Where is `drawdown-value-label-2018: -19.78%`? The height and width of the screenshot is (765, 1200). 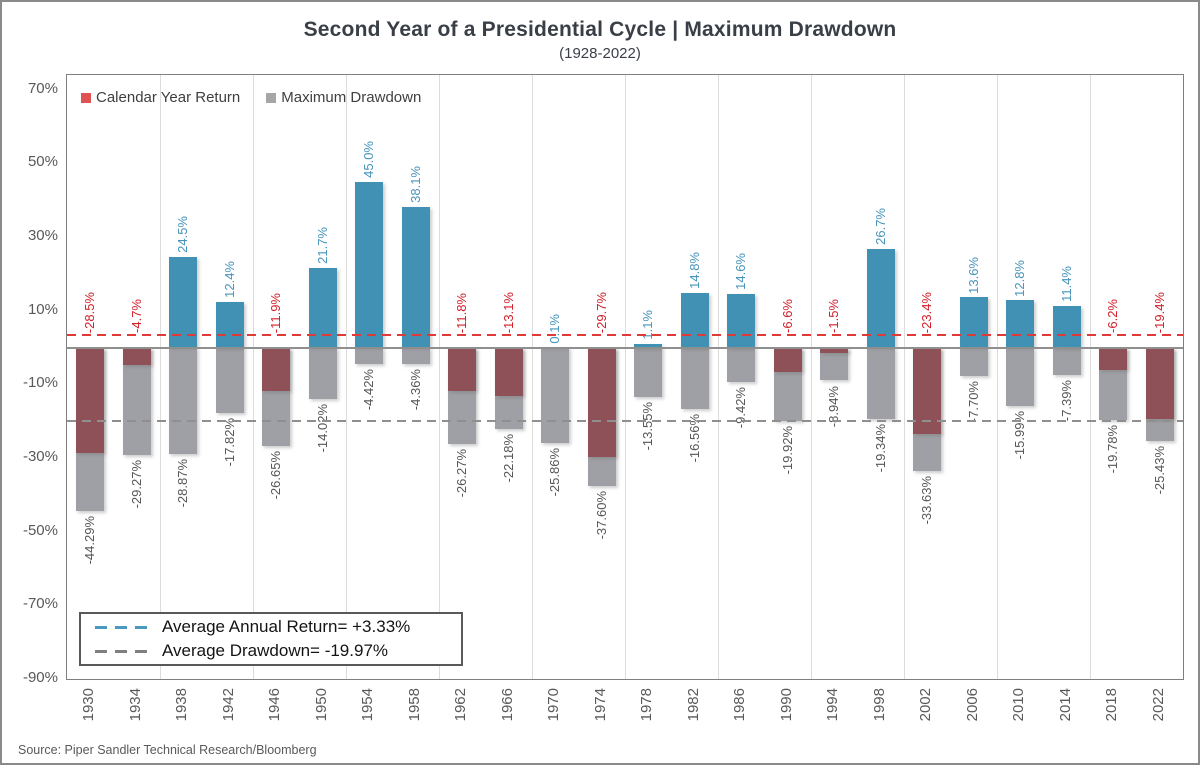 drawdown-value-label-2018: -19.78% is located at coordinates (1113, 449).